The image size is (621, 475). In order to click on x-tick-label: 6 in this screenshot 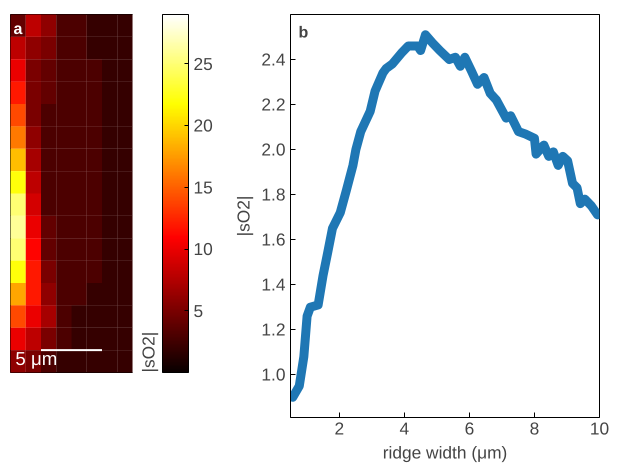, I will do `click(469, 428)`.